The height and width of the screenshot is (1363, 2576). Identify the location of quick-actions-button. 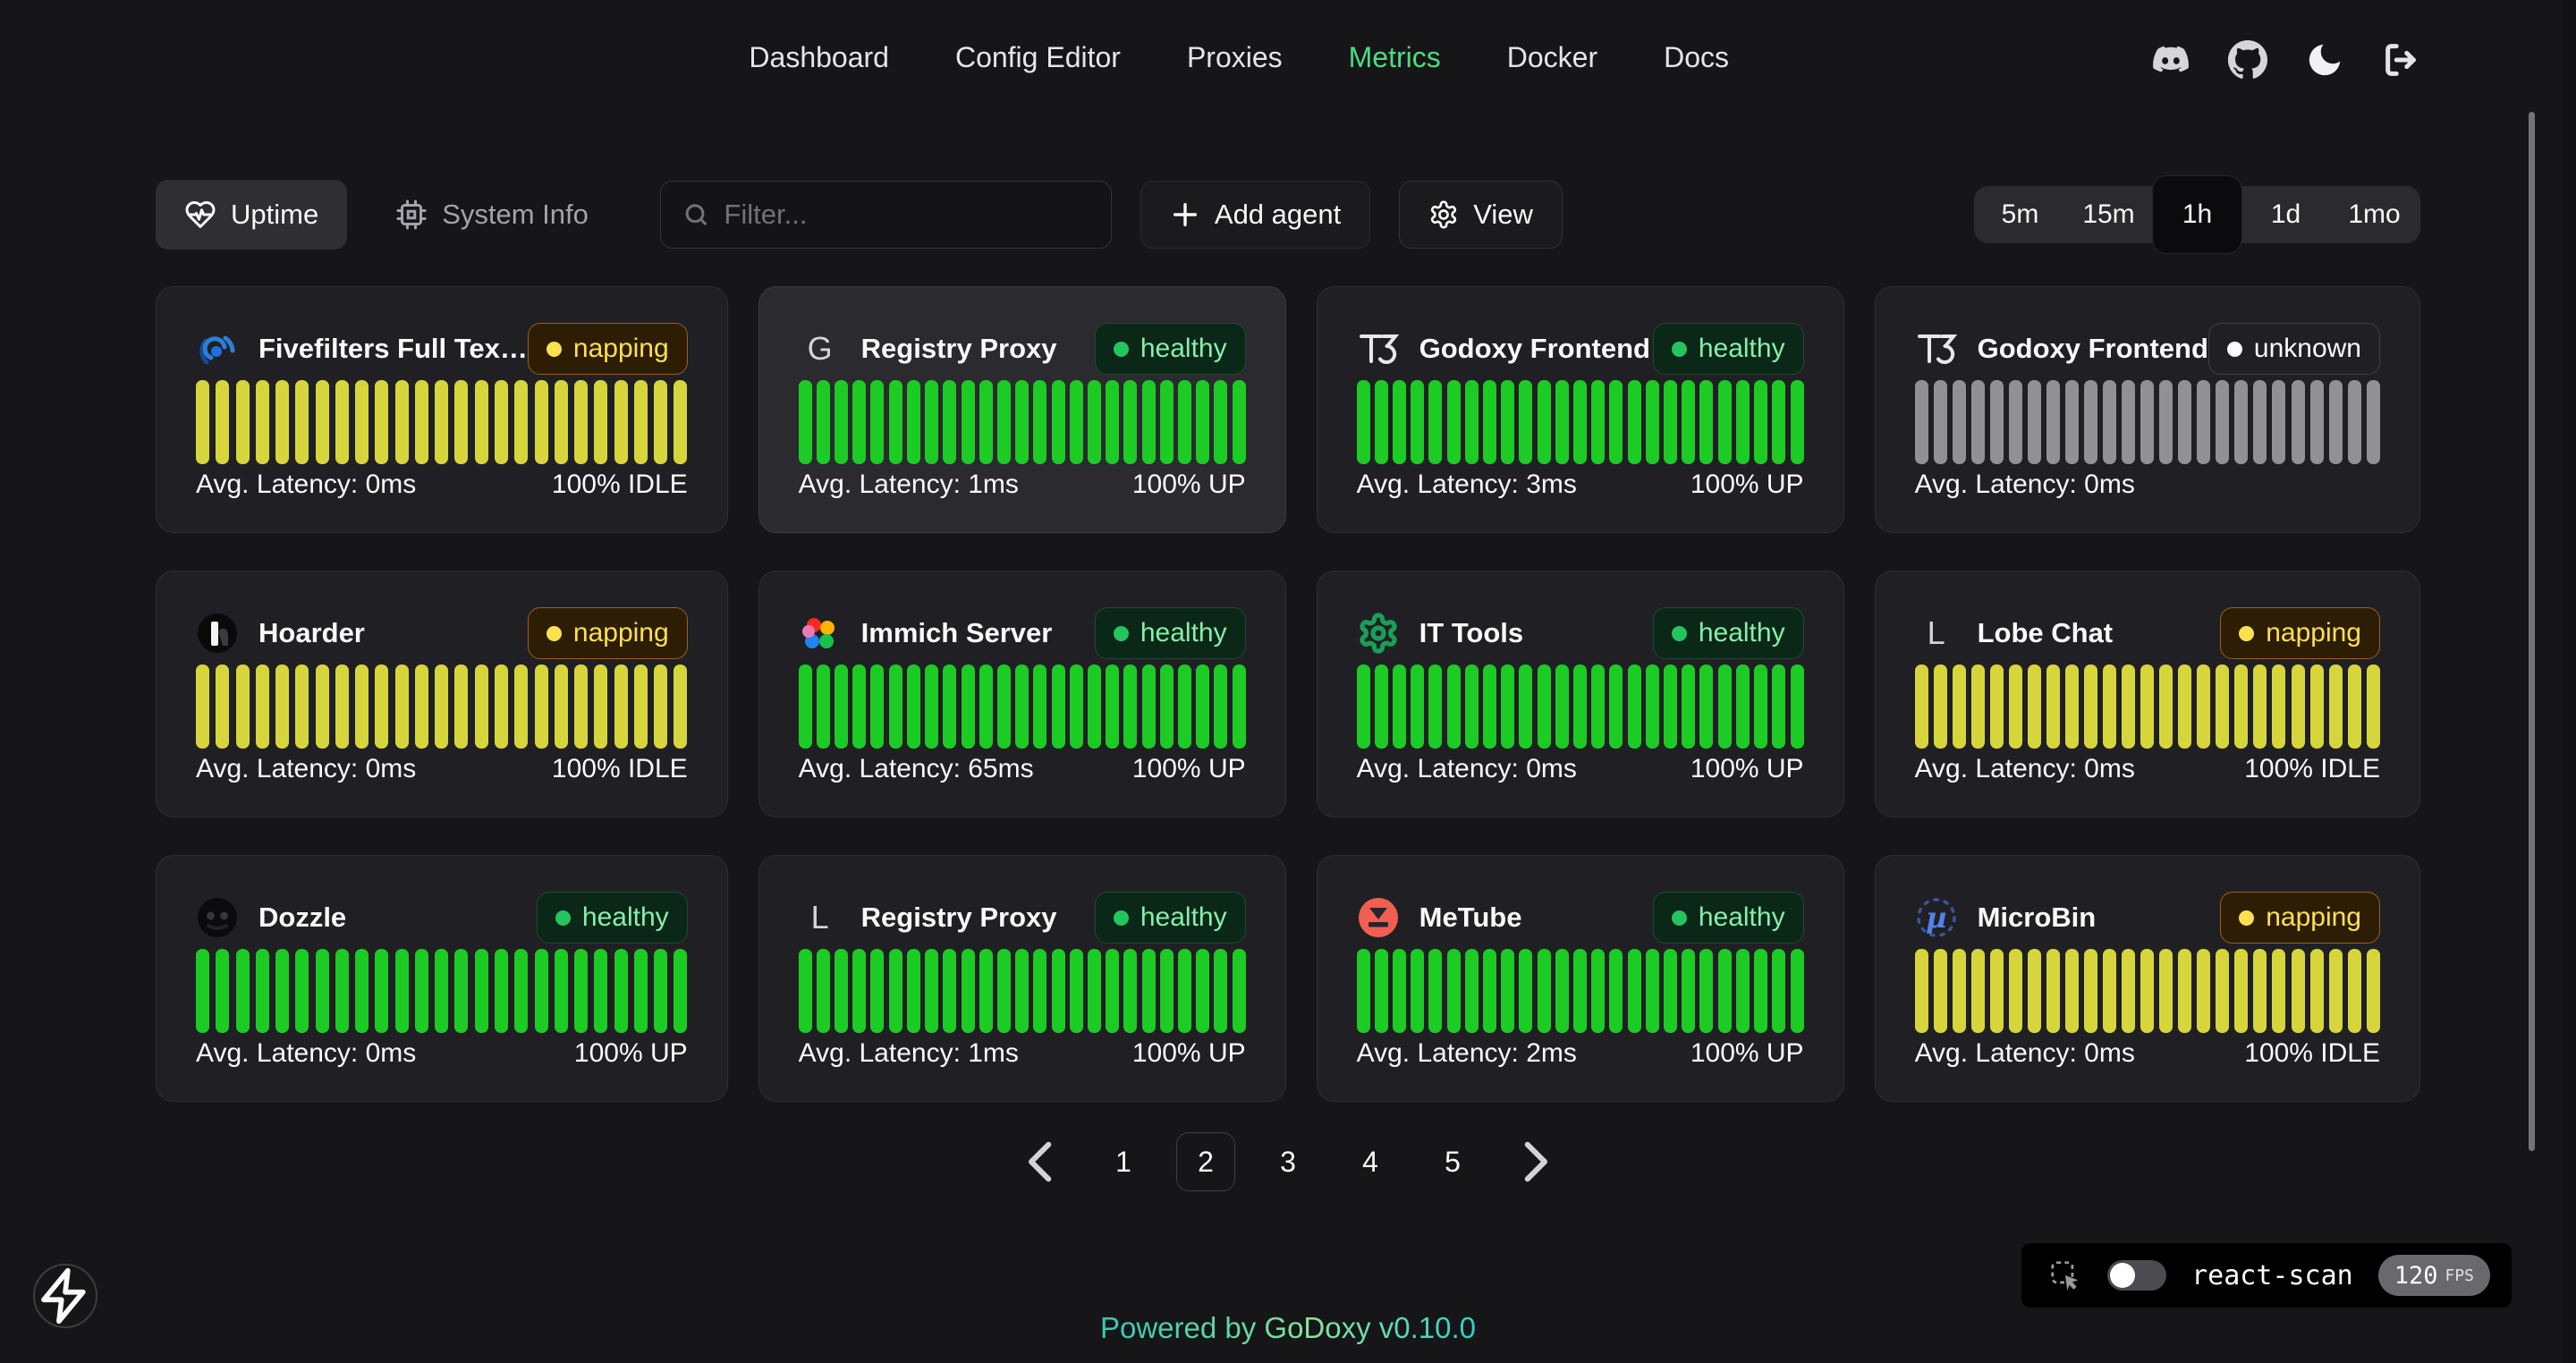
(65, 1296).